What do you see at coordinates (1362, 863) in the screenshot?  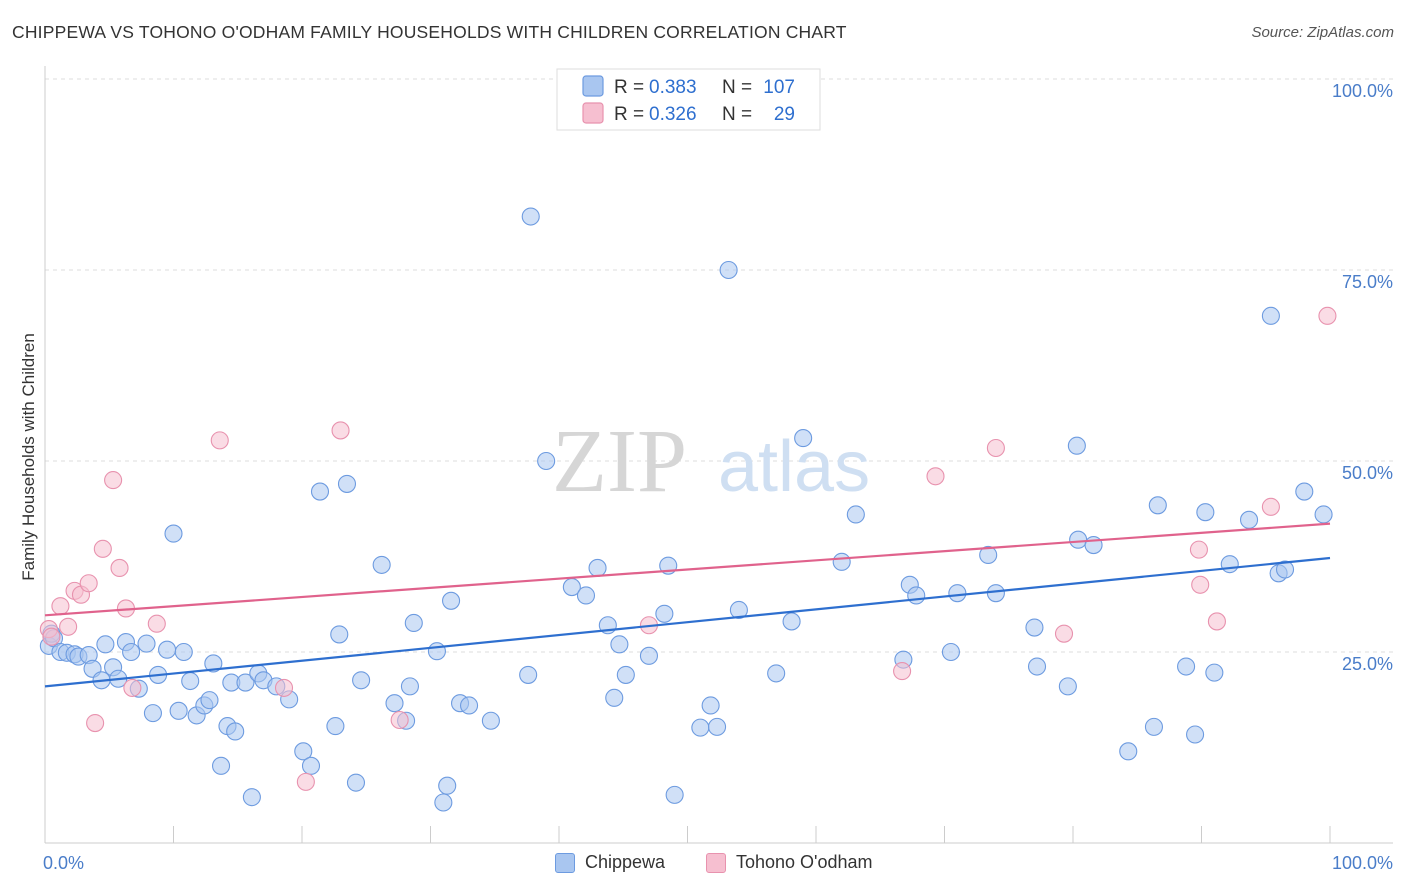 I see `x-tick-label: 100.0%` at bounding box center [1362, 863].